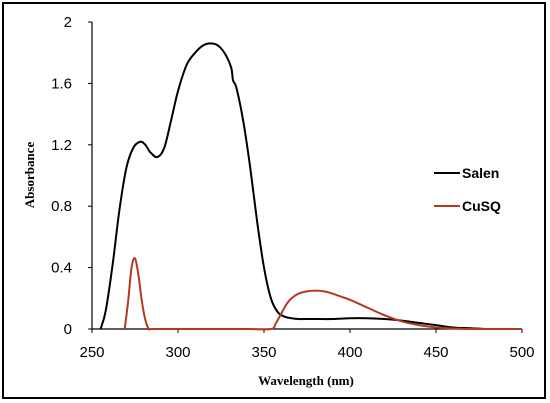 This screenshot has height=403, width=550. Describe the element at coordinates (61, 206) in the screenshot. I see `y-tick-label: 0.8` at that location.